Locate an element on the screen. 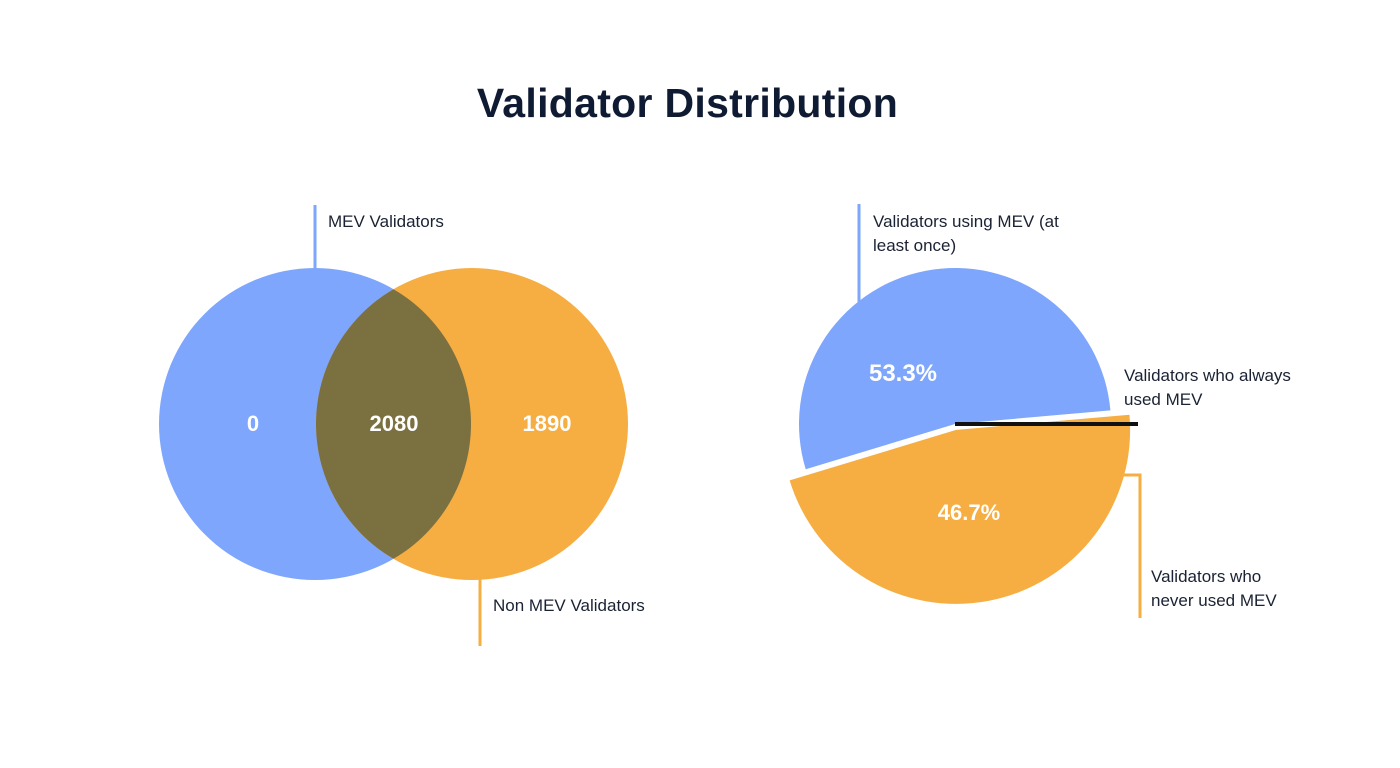 Image resolution: width=1400 pixels, height=768 pixels. venn-mev-only-value: 0 is located at coordinates (253, 423).